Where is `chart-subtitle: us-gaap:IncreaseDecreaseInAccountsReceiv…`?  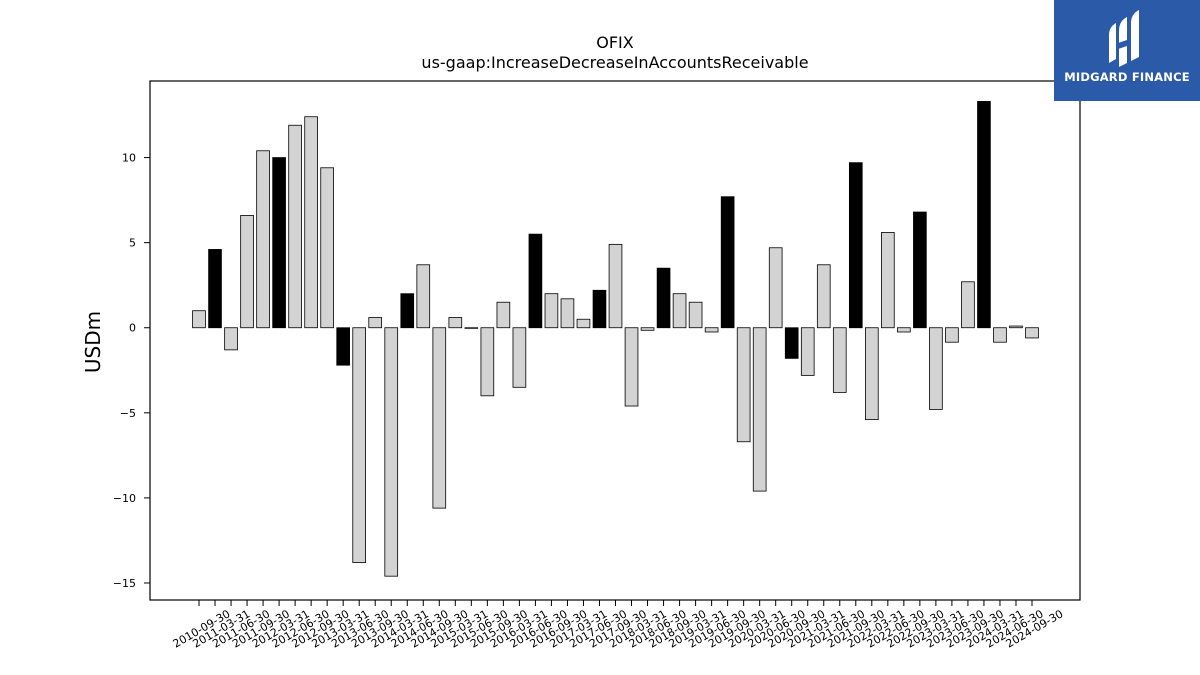
chart-subtitle: us-gaap:IncreaseDecreaseInAccountsReceiv… is located at coordinates (614, 62).